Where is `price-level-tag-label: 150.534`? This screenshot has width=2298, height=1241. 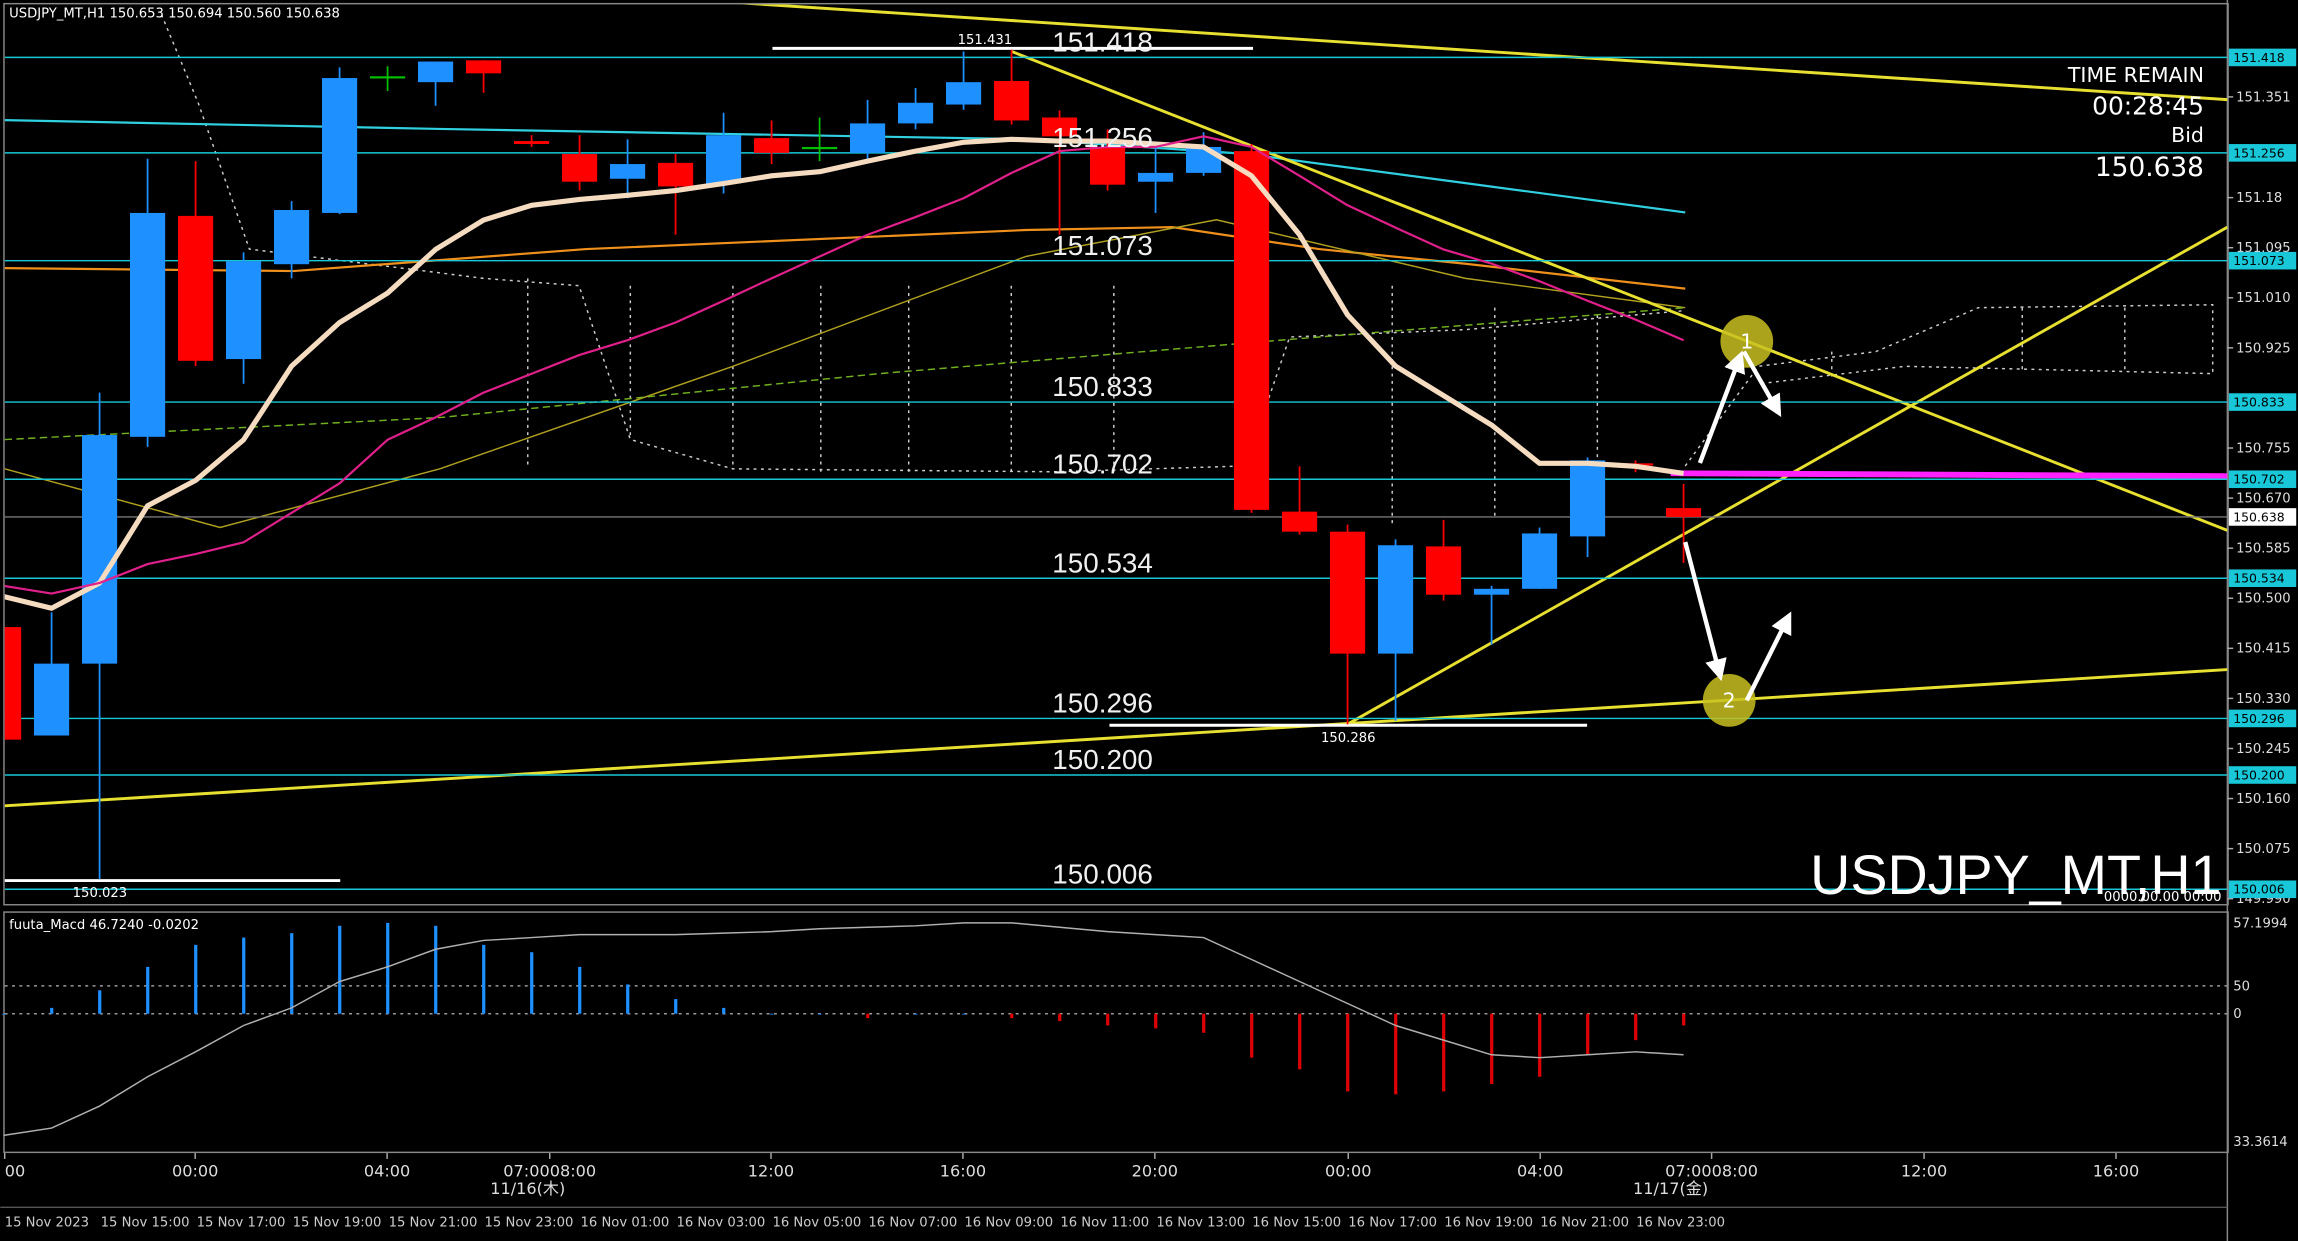 price-level-tag-label: 150.534 is located at coordinates (2259, 578).